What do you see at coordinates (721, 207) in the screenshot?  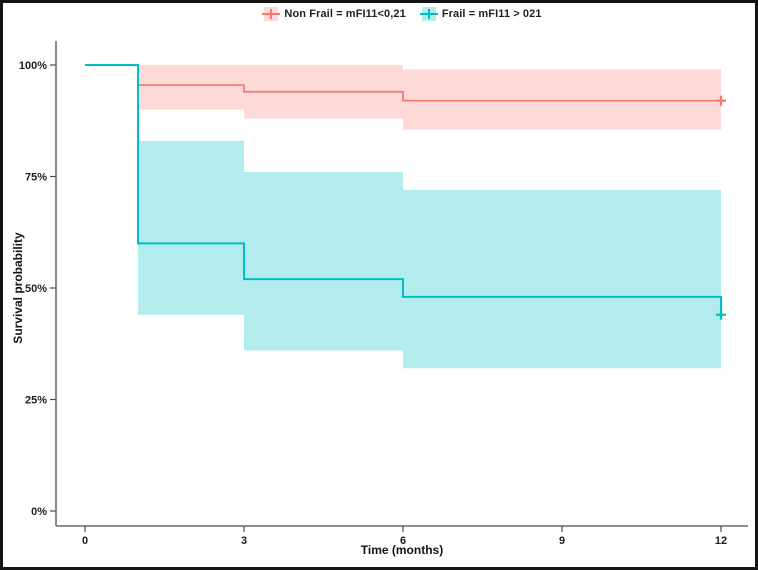 I see `censor-marks` at bounding box center [721, 207].